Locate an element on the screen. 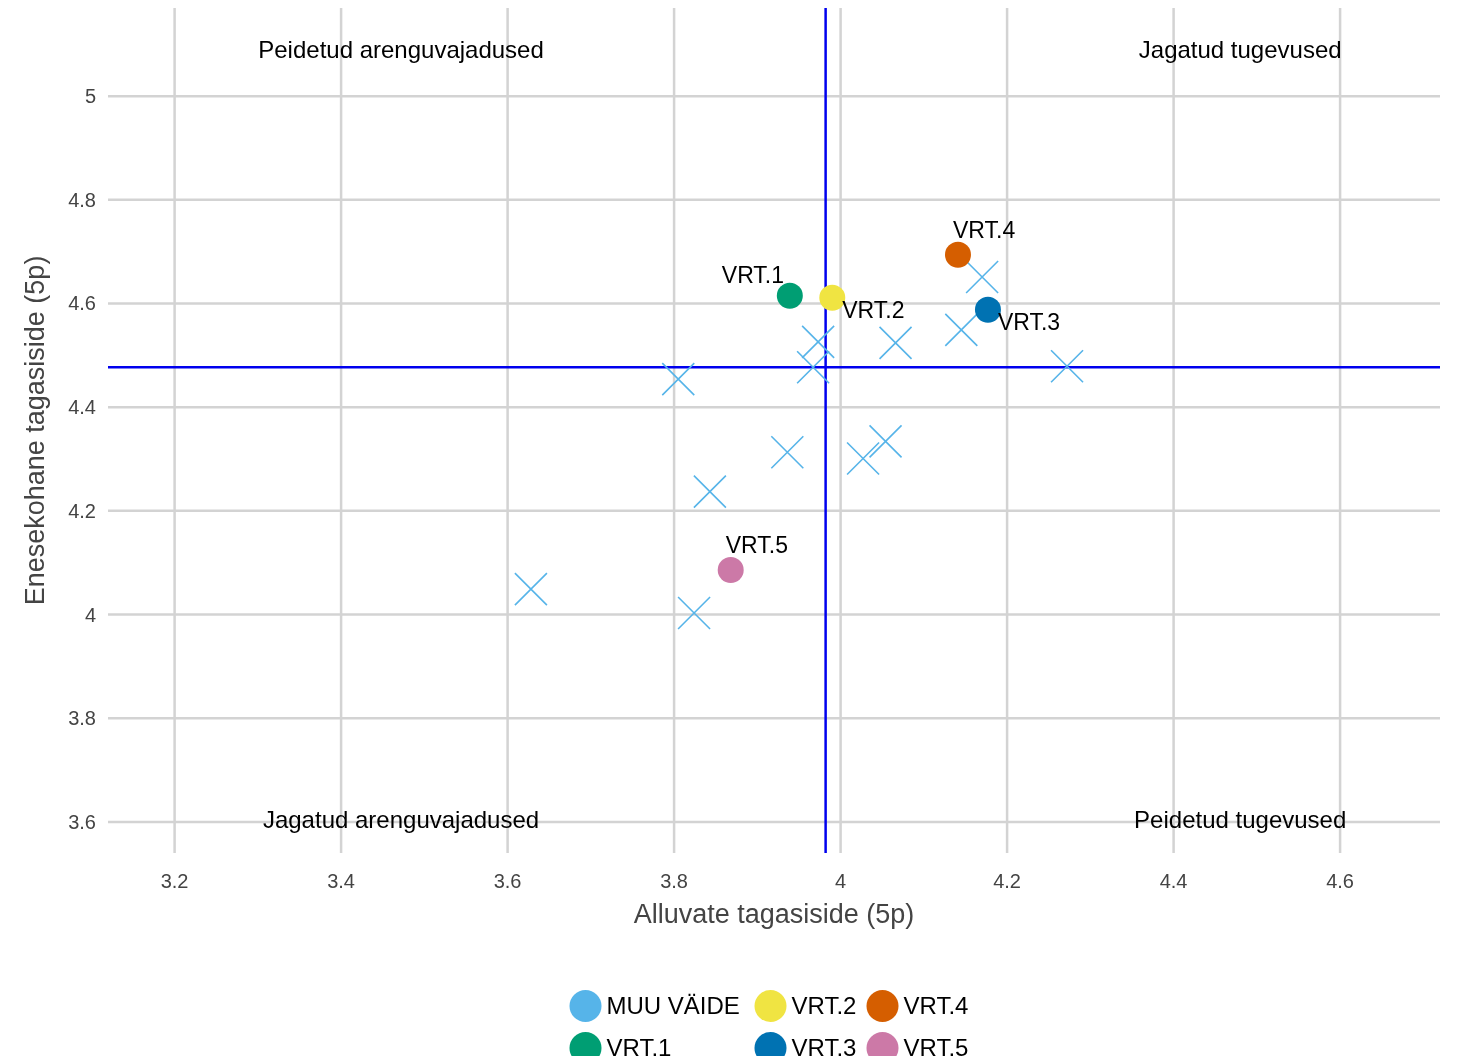  text: VRT.1 is located at coordinates (753, 274).